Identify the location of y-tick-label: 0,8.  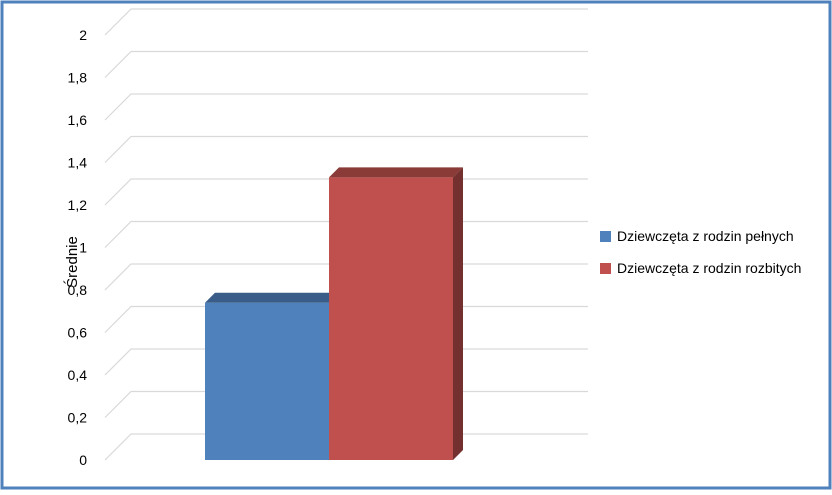
(78, 290).